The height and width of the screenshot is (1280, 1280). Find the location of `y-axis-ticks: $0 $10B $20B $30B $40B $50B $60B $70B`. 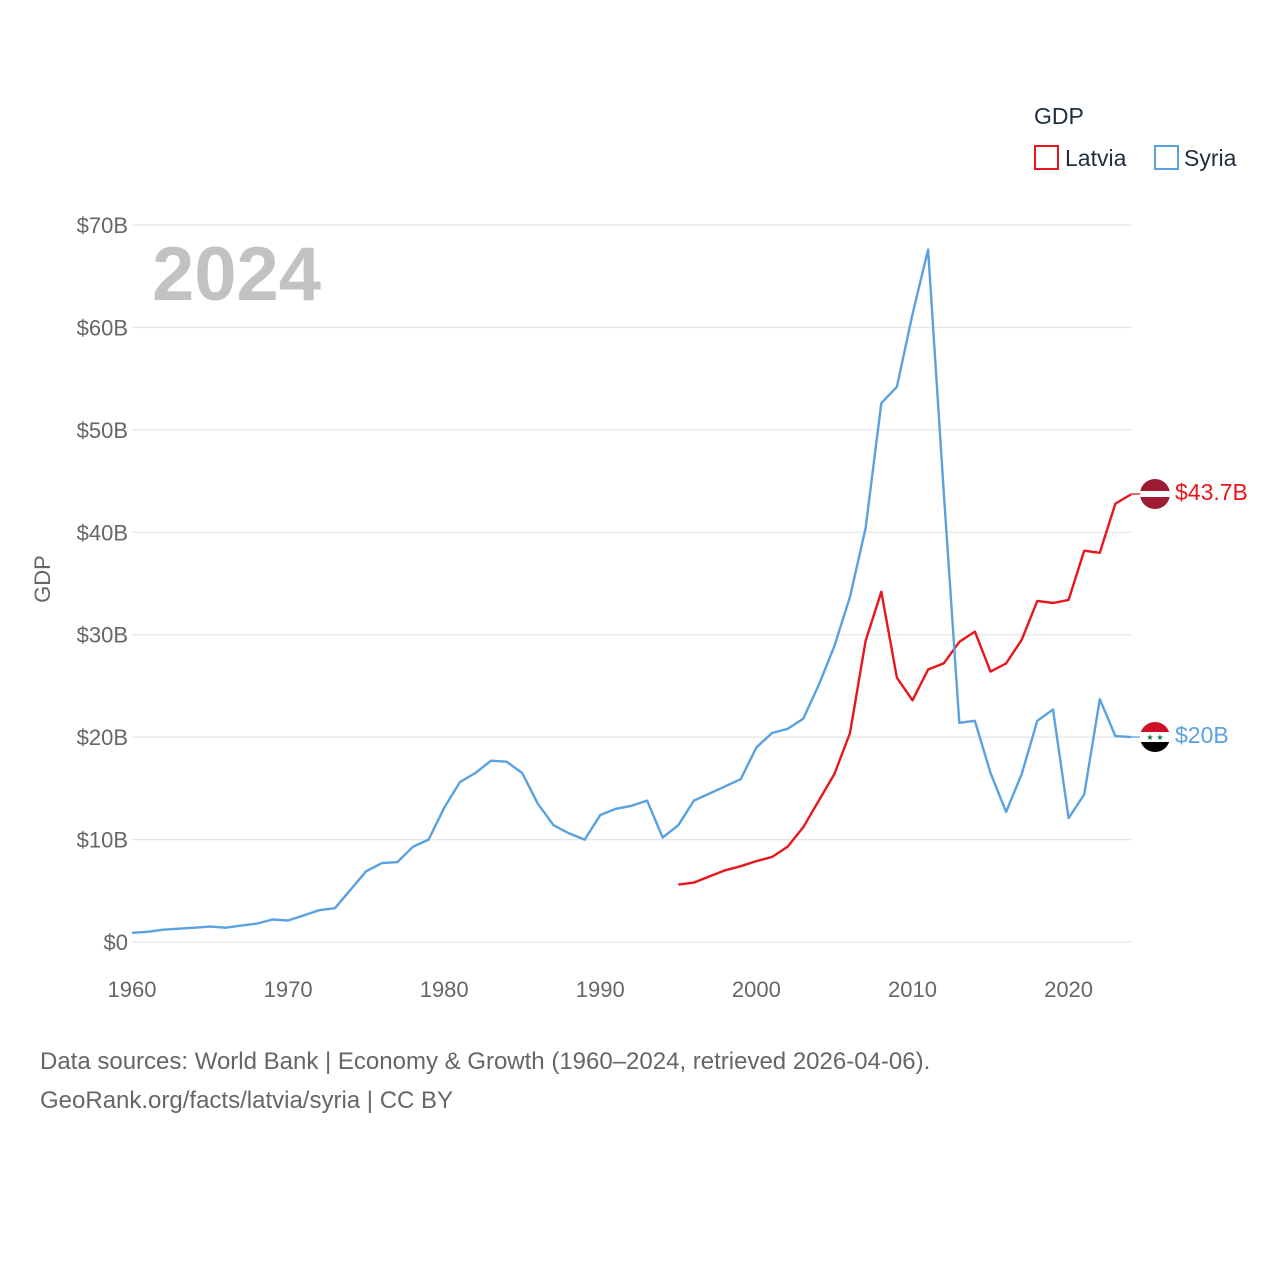

y-axis-ticks: $0 $10B $20B $30B $40B $50B $60B $70B is located at coordinates (102, 584).